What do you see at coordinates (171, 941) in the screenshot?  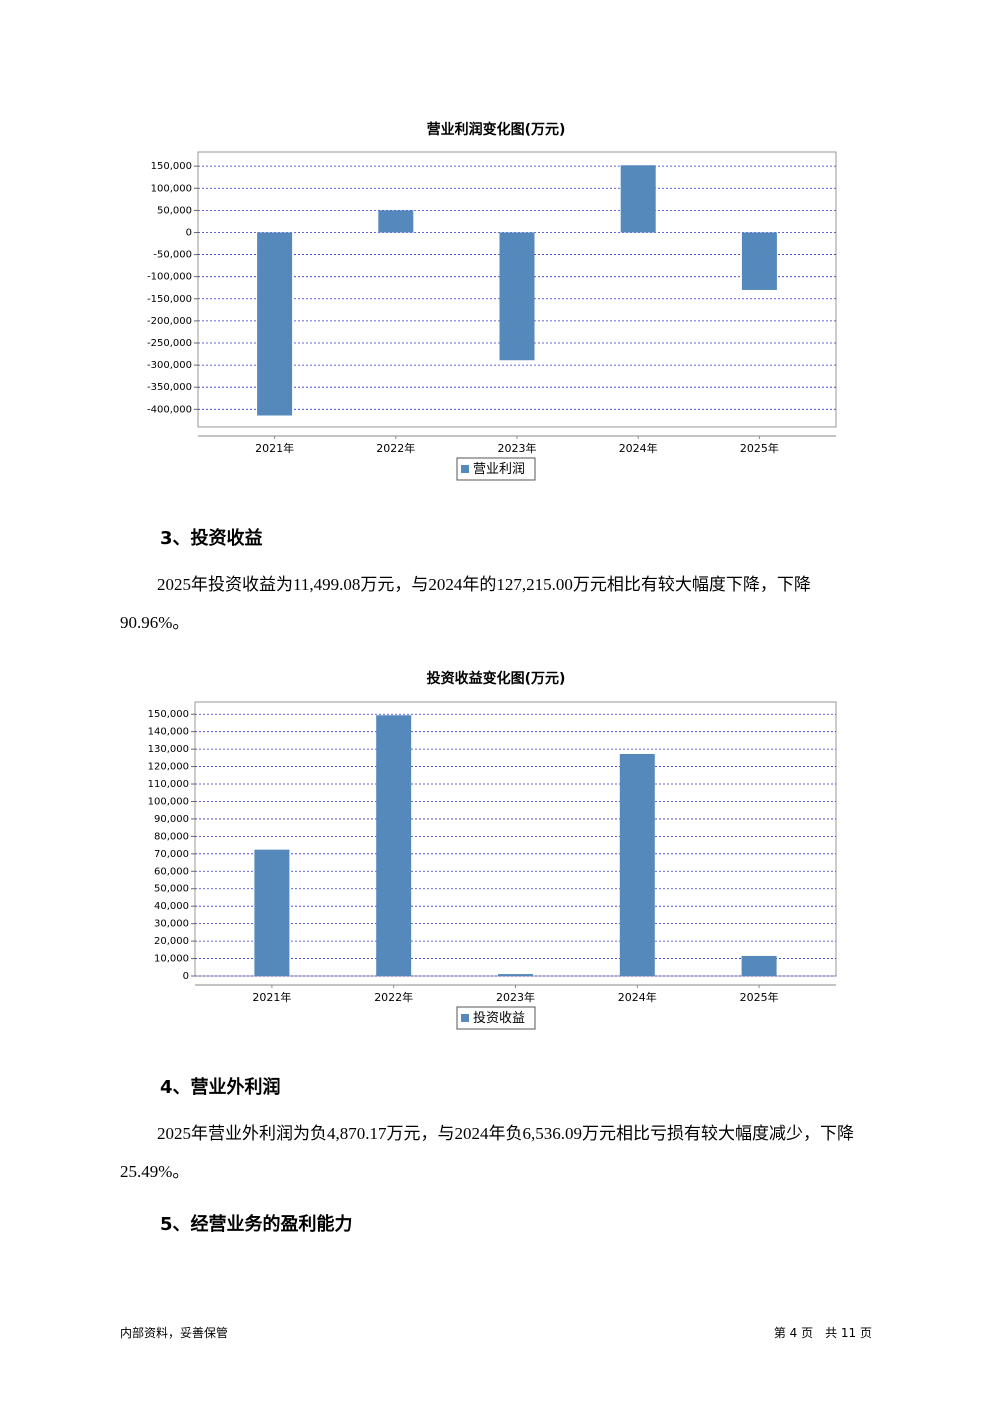 I see `y-tick-label: 20,000` at bounding box center [171, 941].